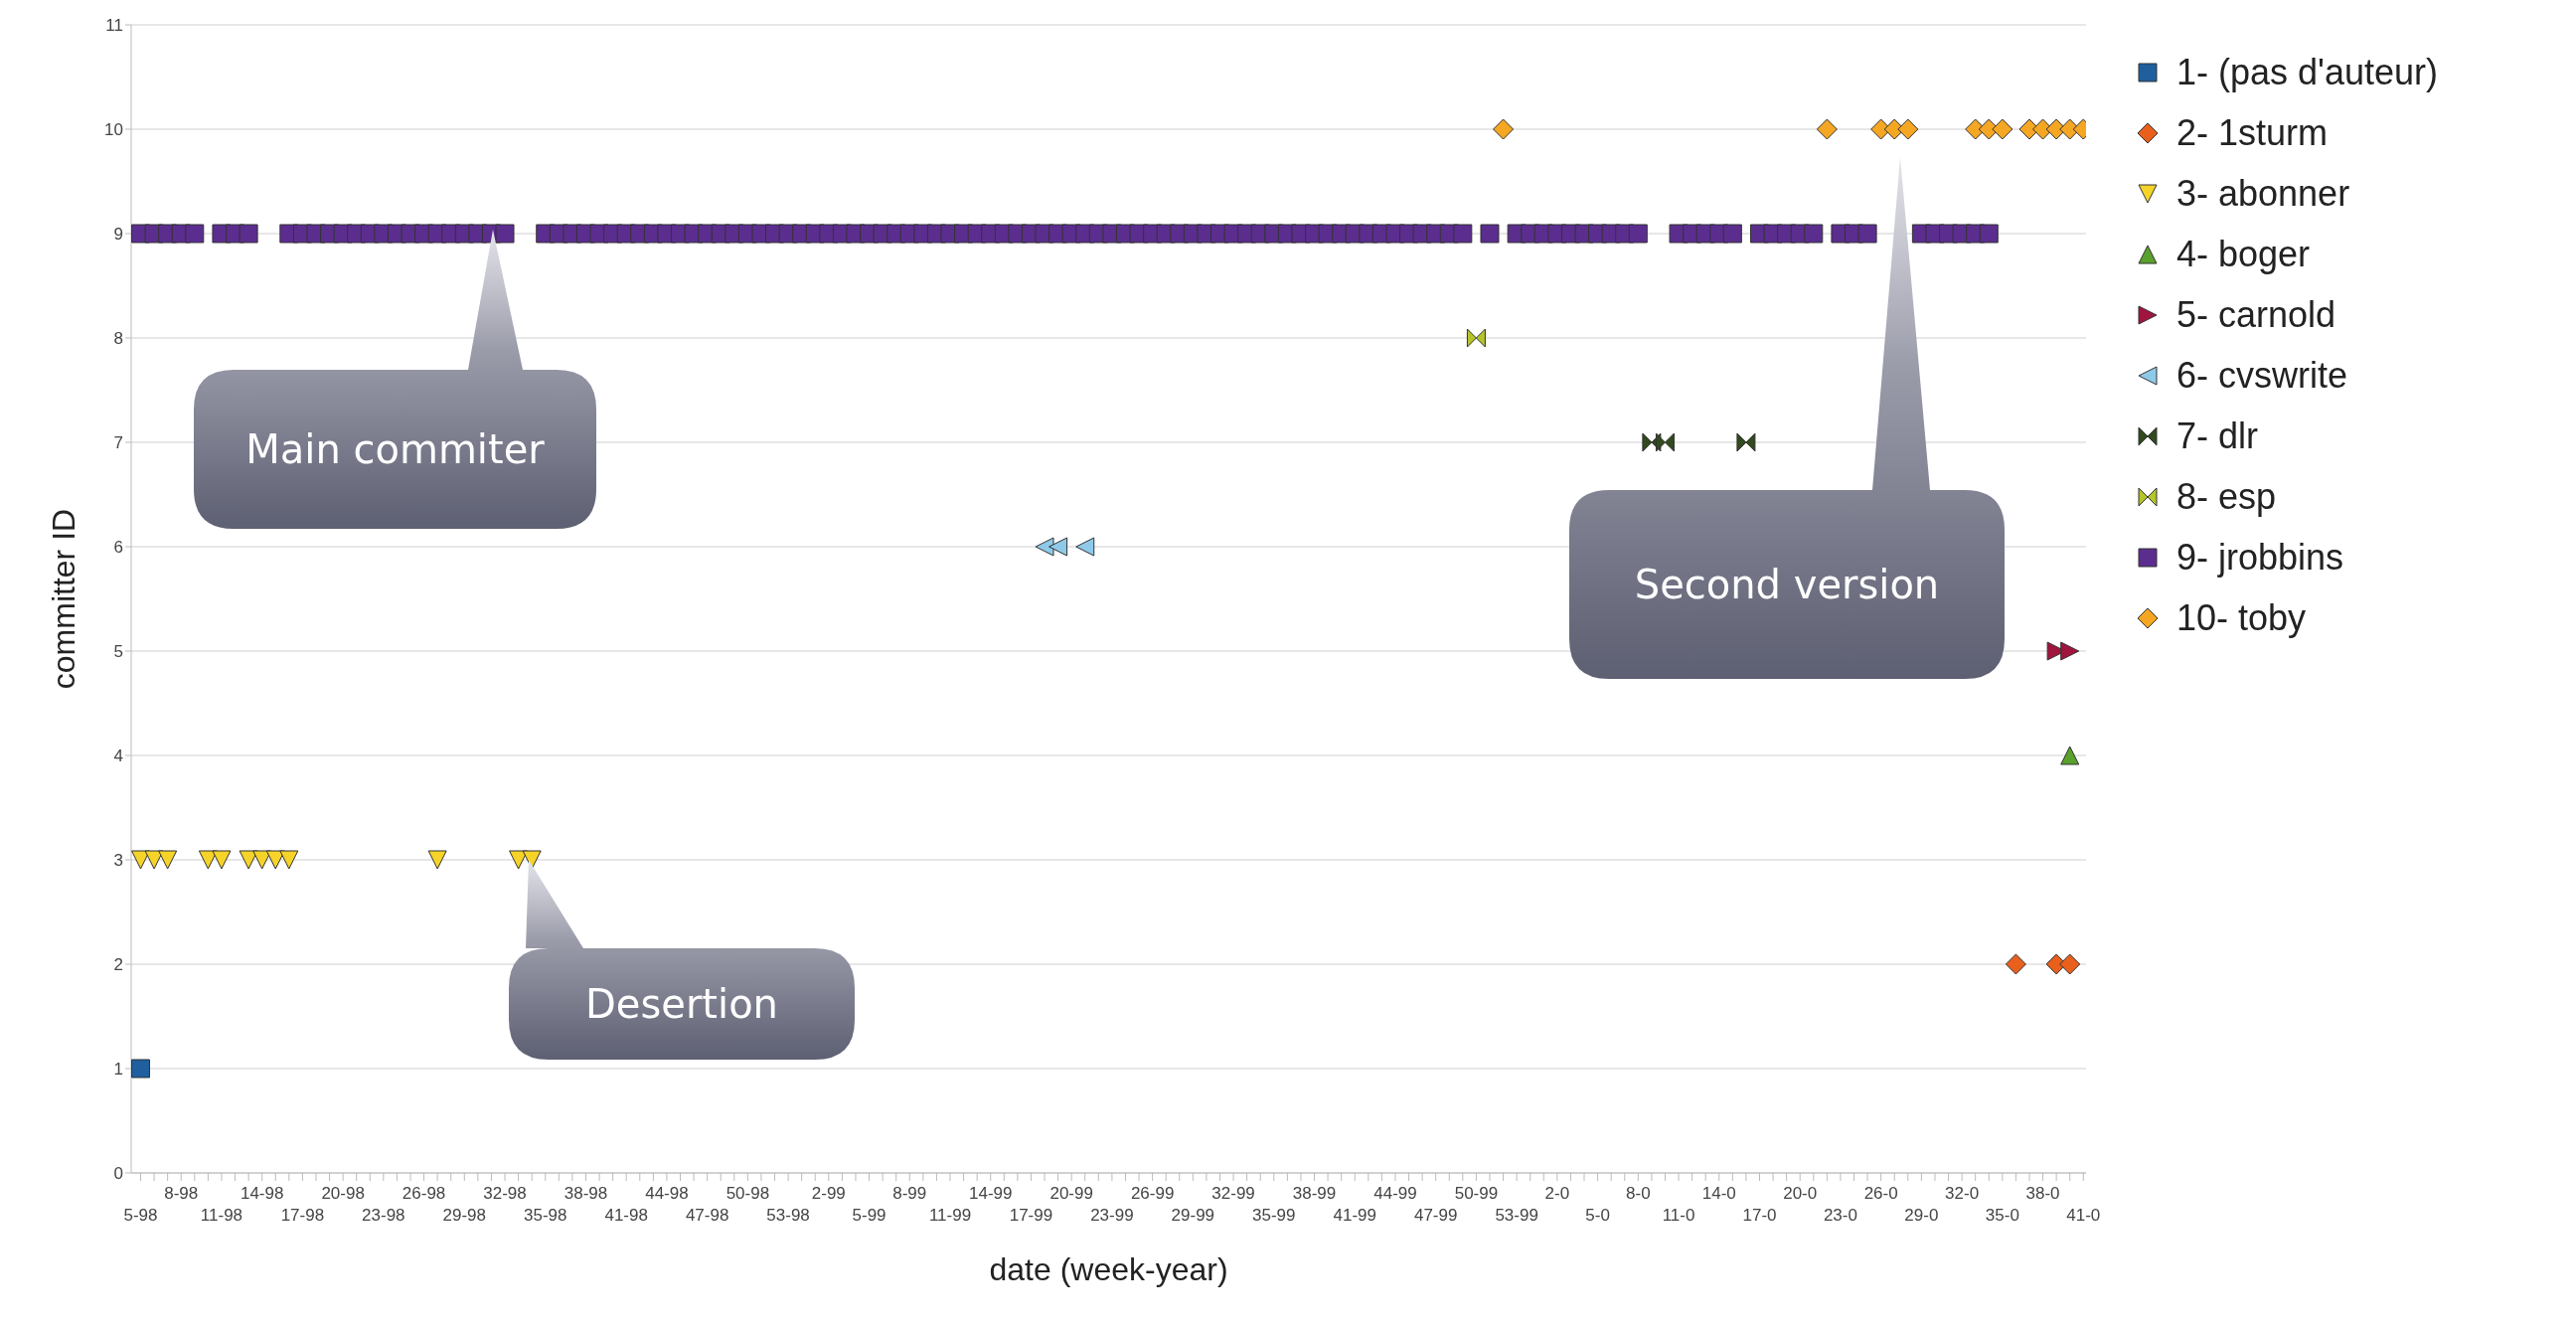  Describe the element at coordinates (118, 756) in the screenshot. I see `y-tick-label: 4` at that location.